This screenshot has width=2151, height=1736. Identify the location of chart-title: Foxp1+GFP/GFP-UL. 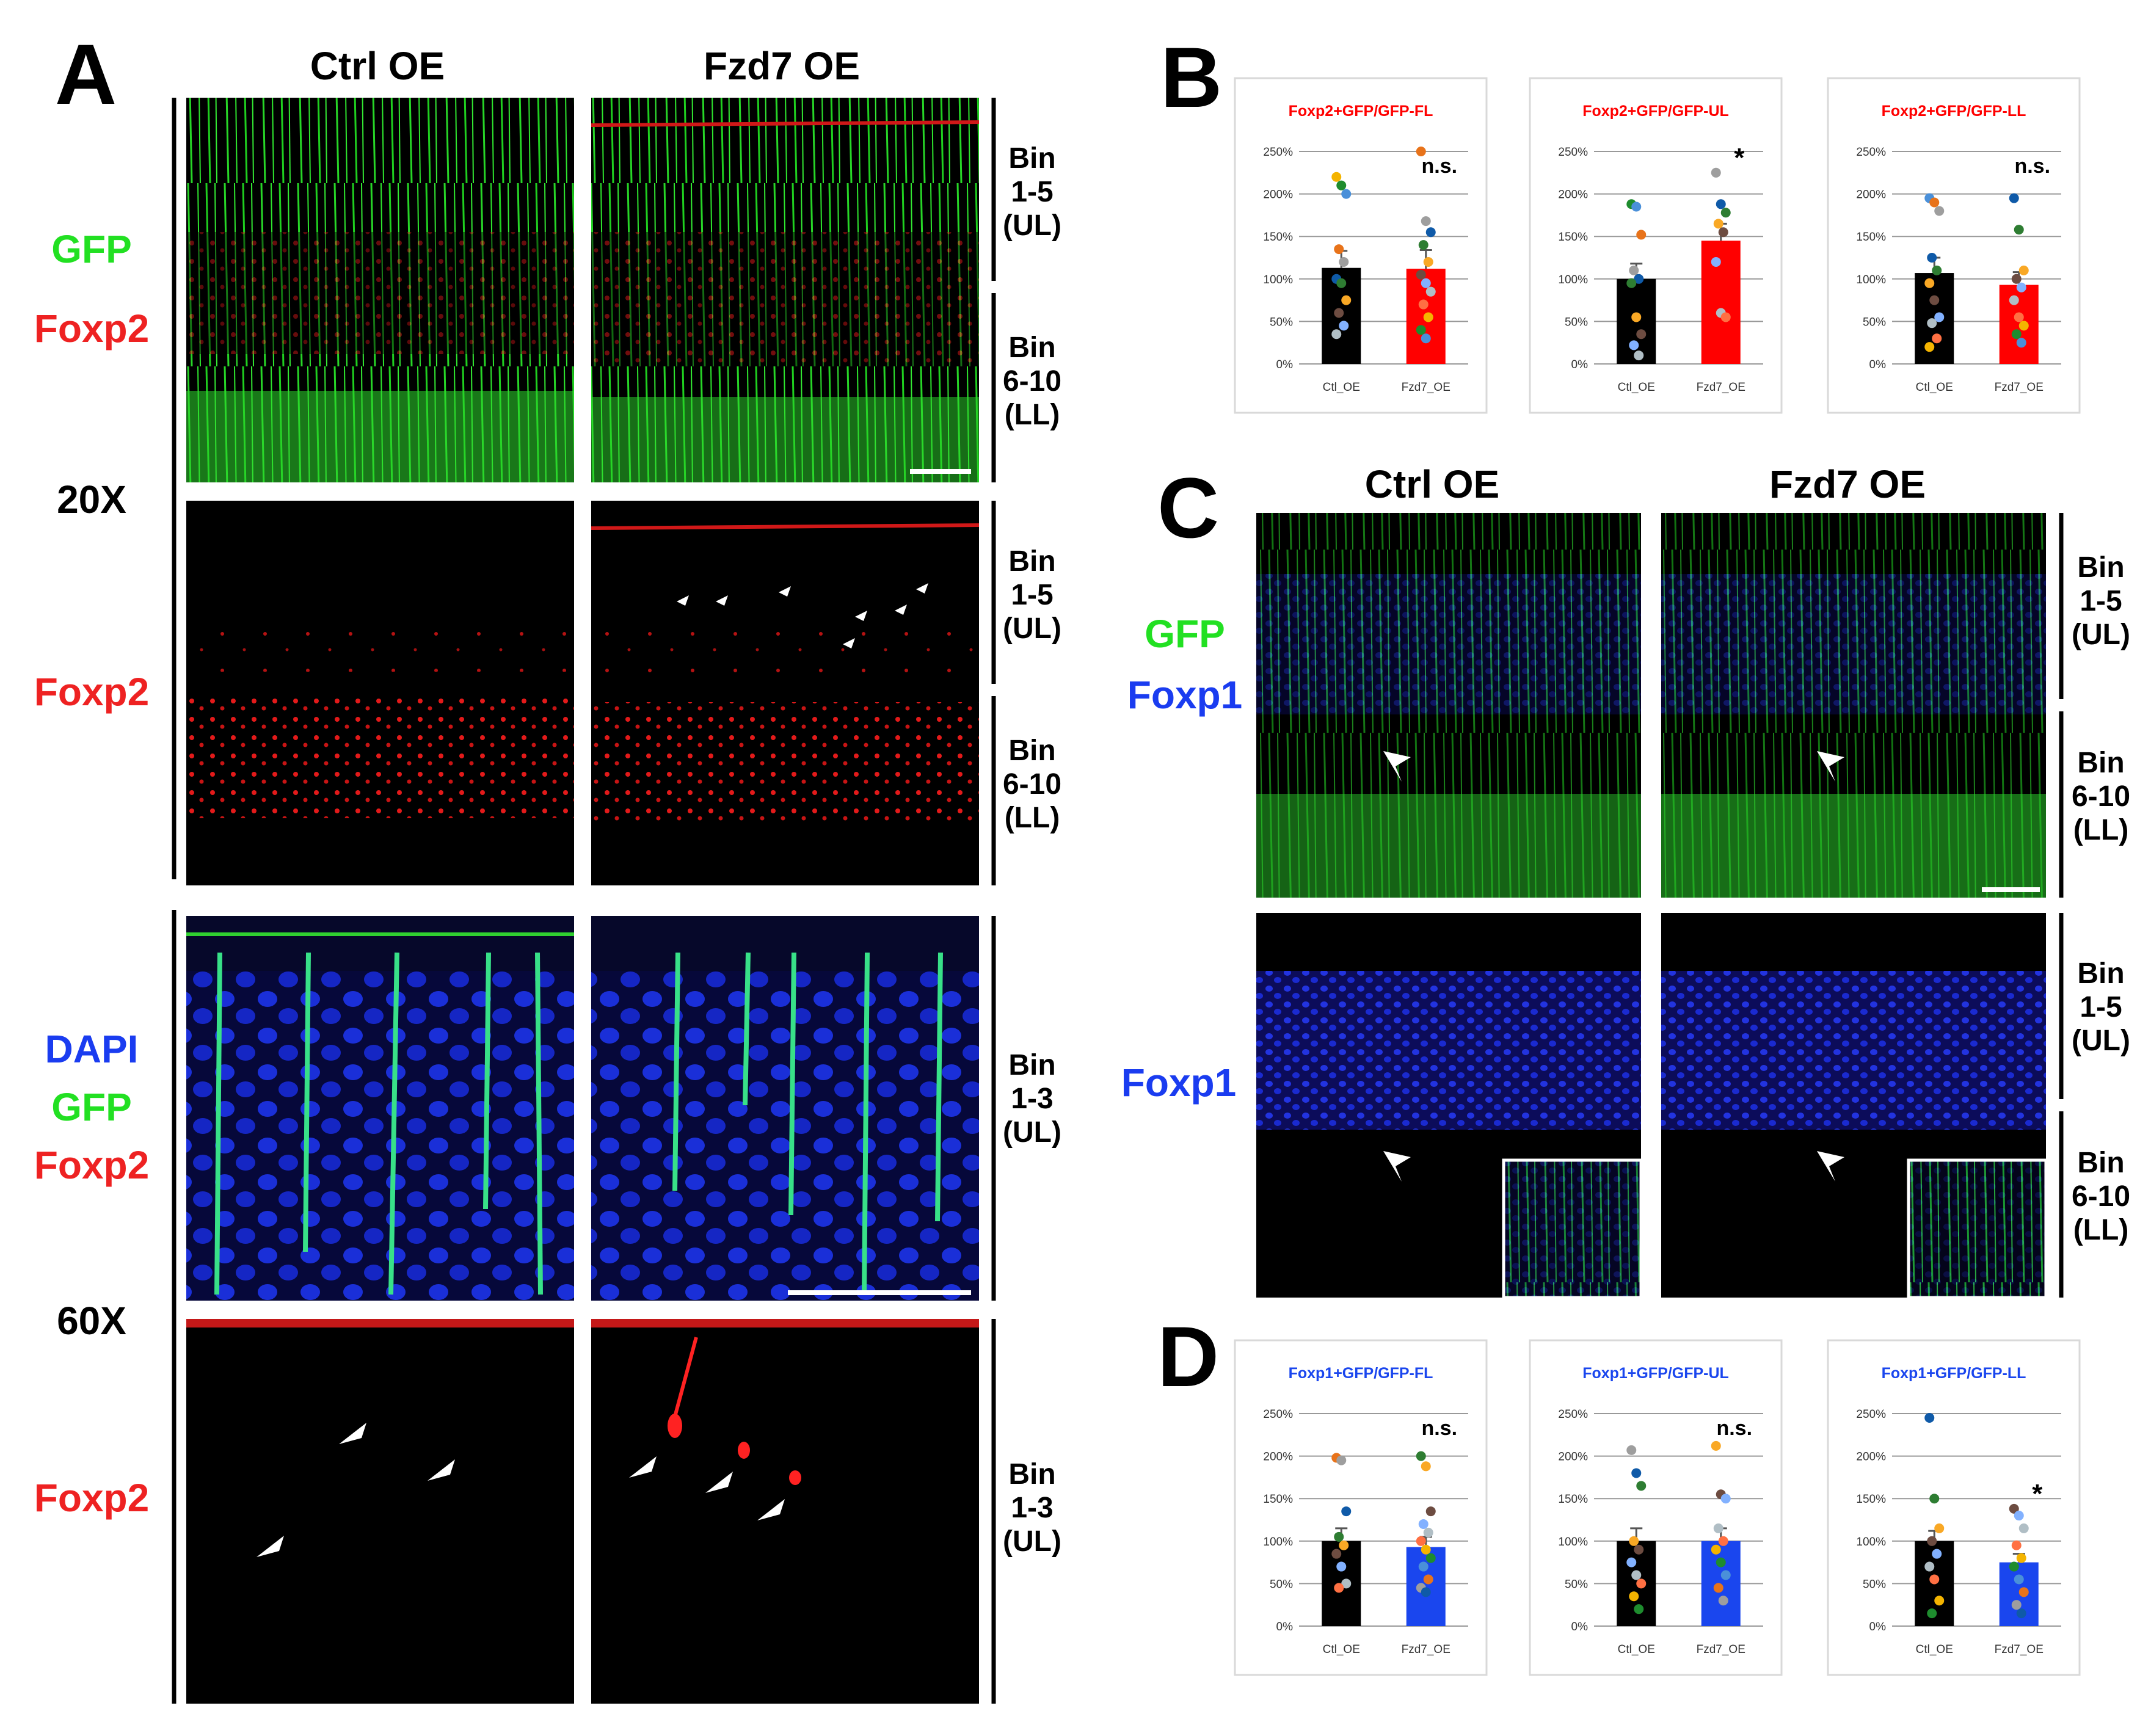
(1655, 1374).